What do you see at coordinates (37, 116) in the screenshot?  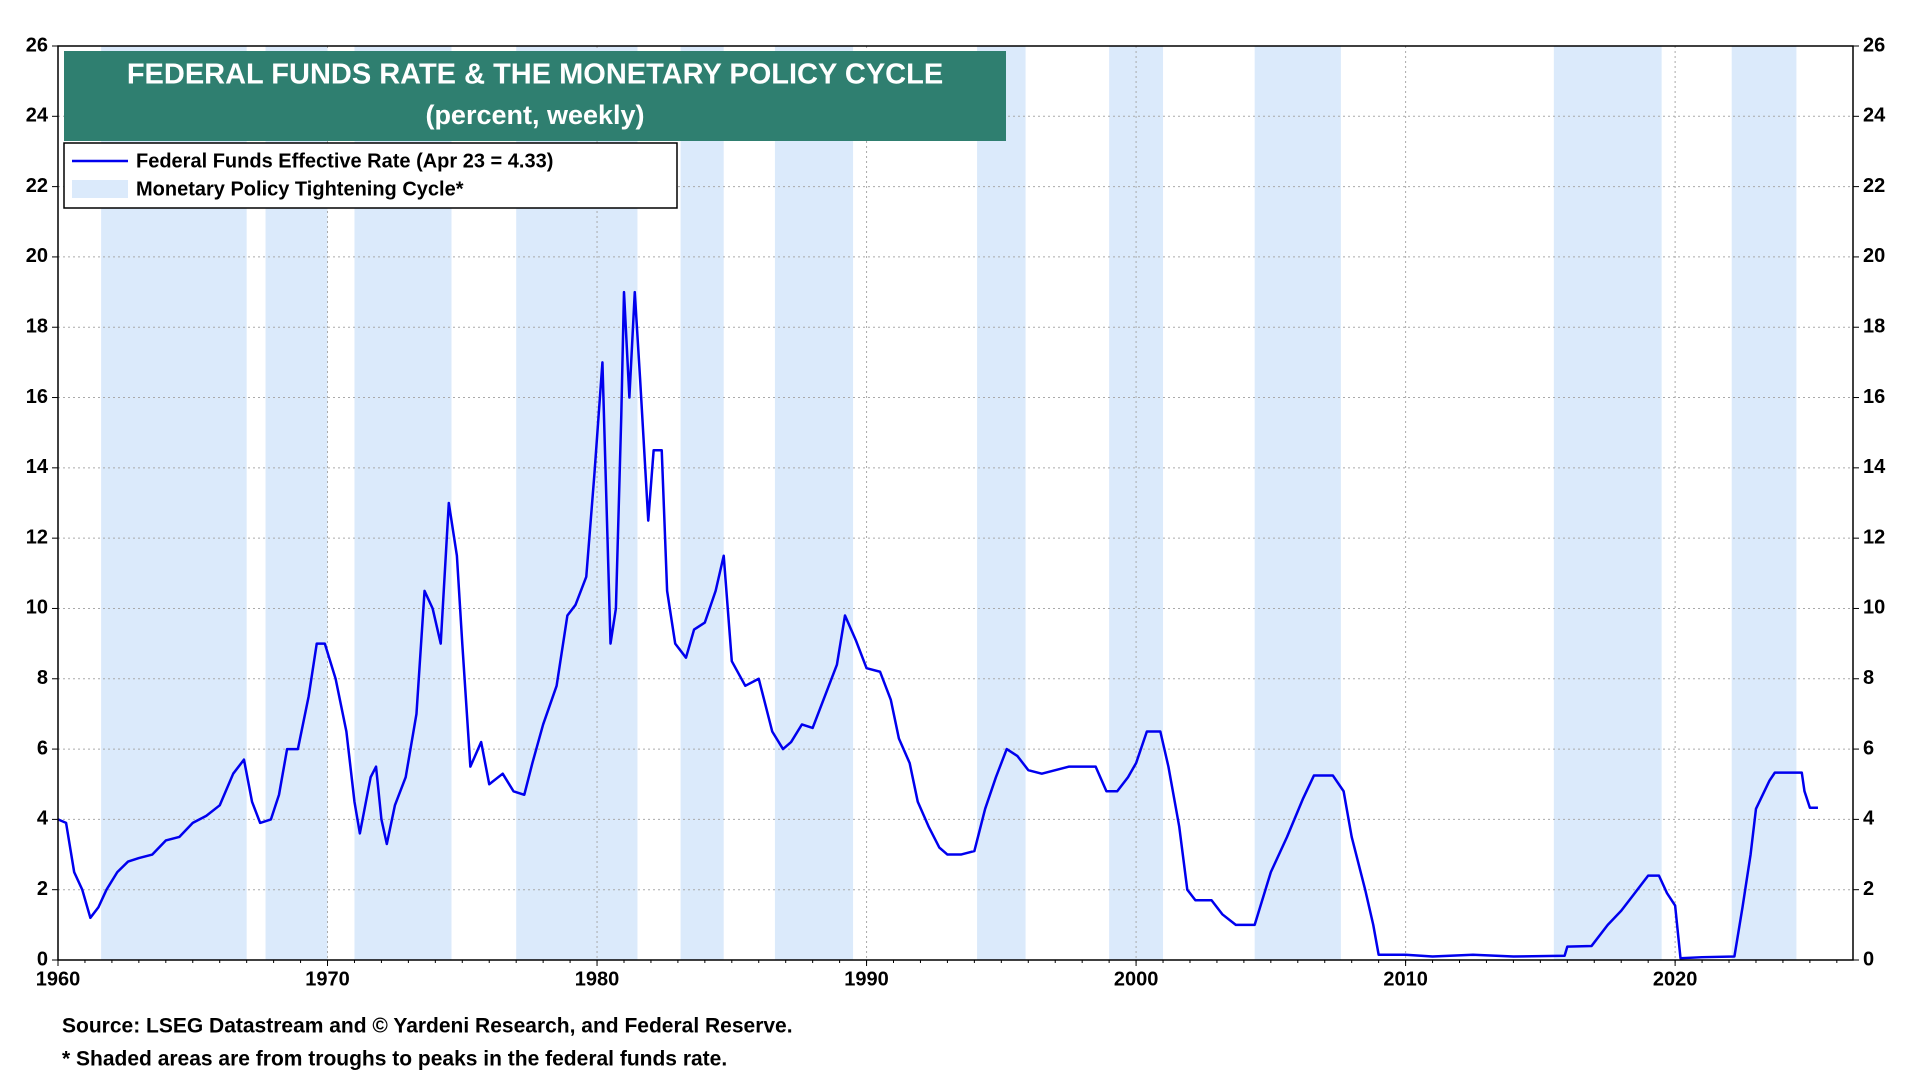 I see `y-tick-label: 24` at bounding box center [37, 116].